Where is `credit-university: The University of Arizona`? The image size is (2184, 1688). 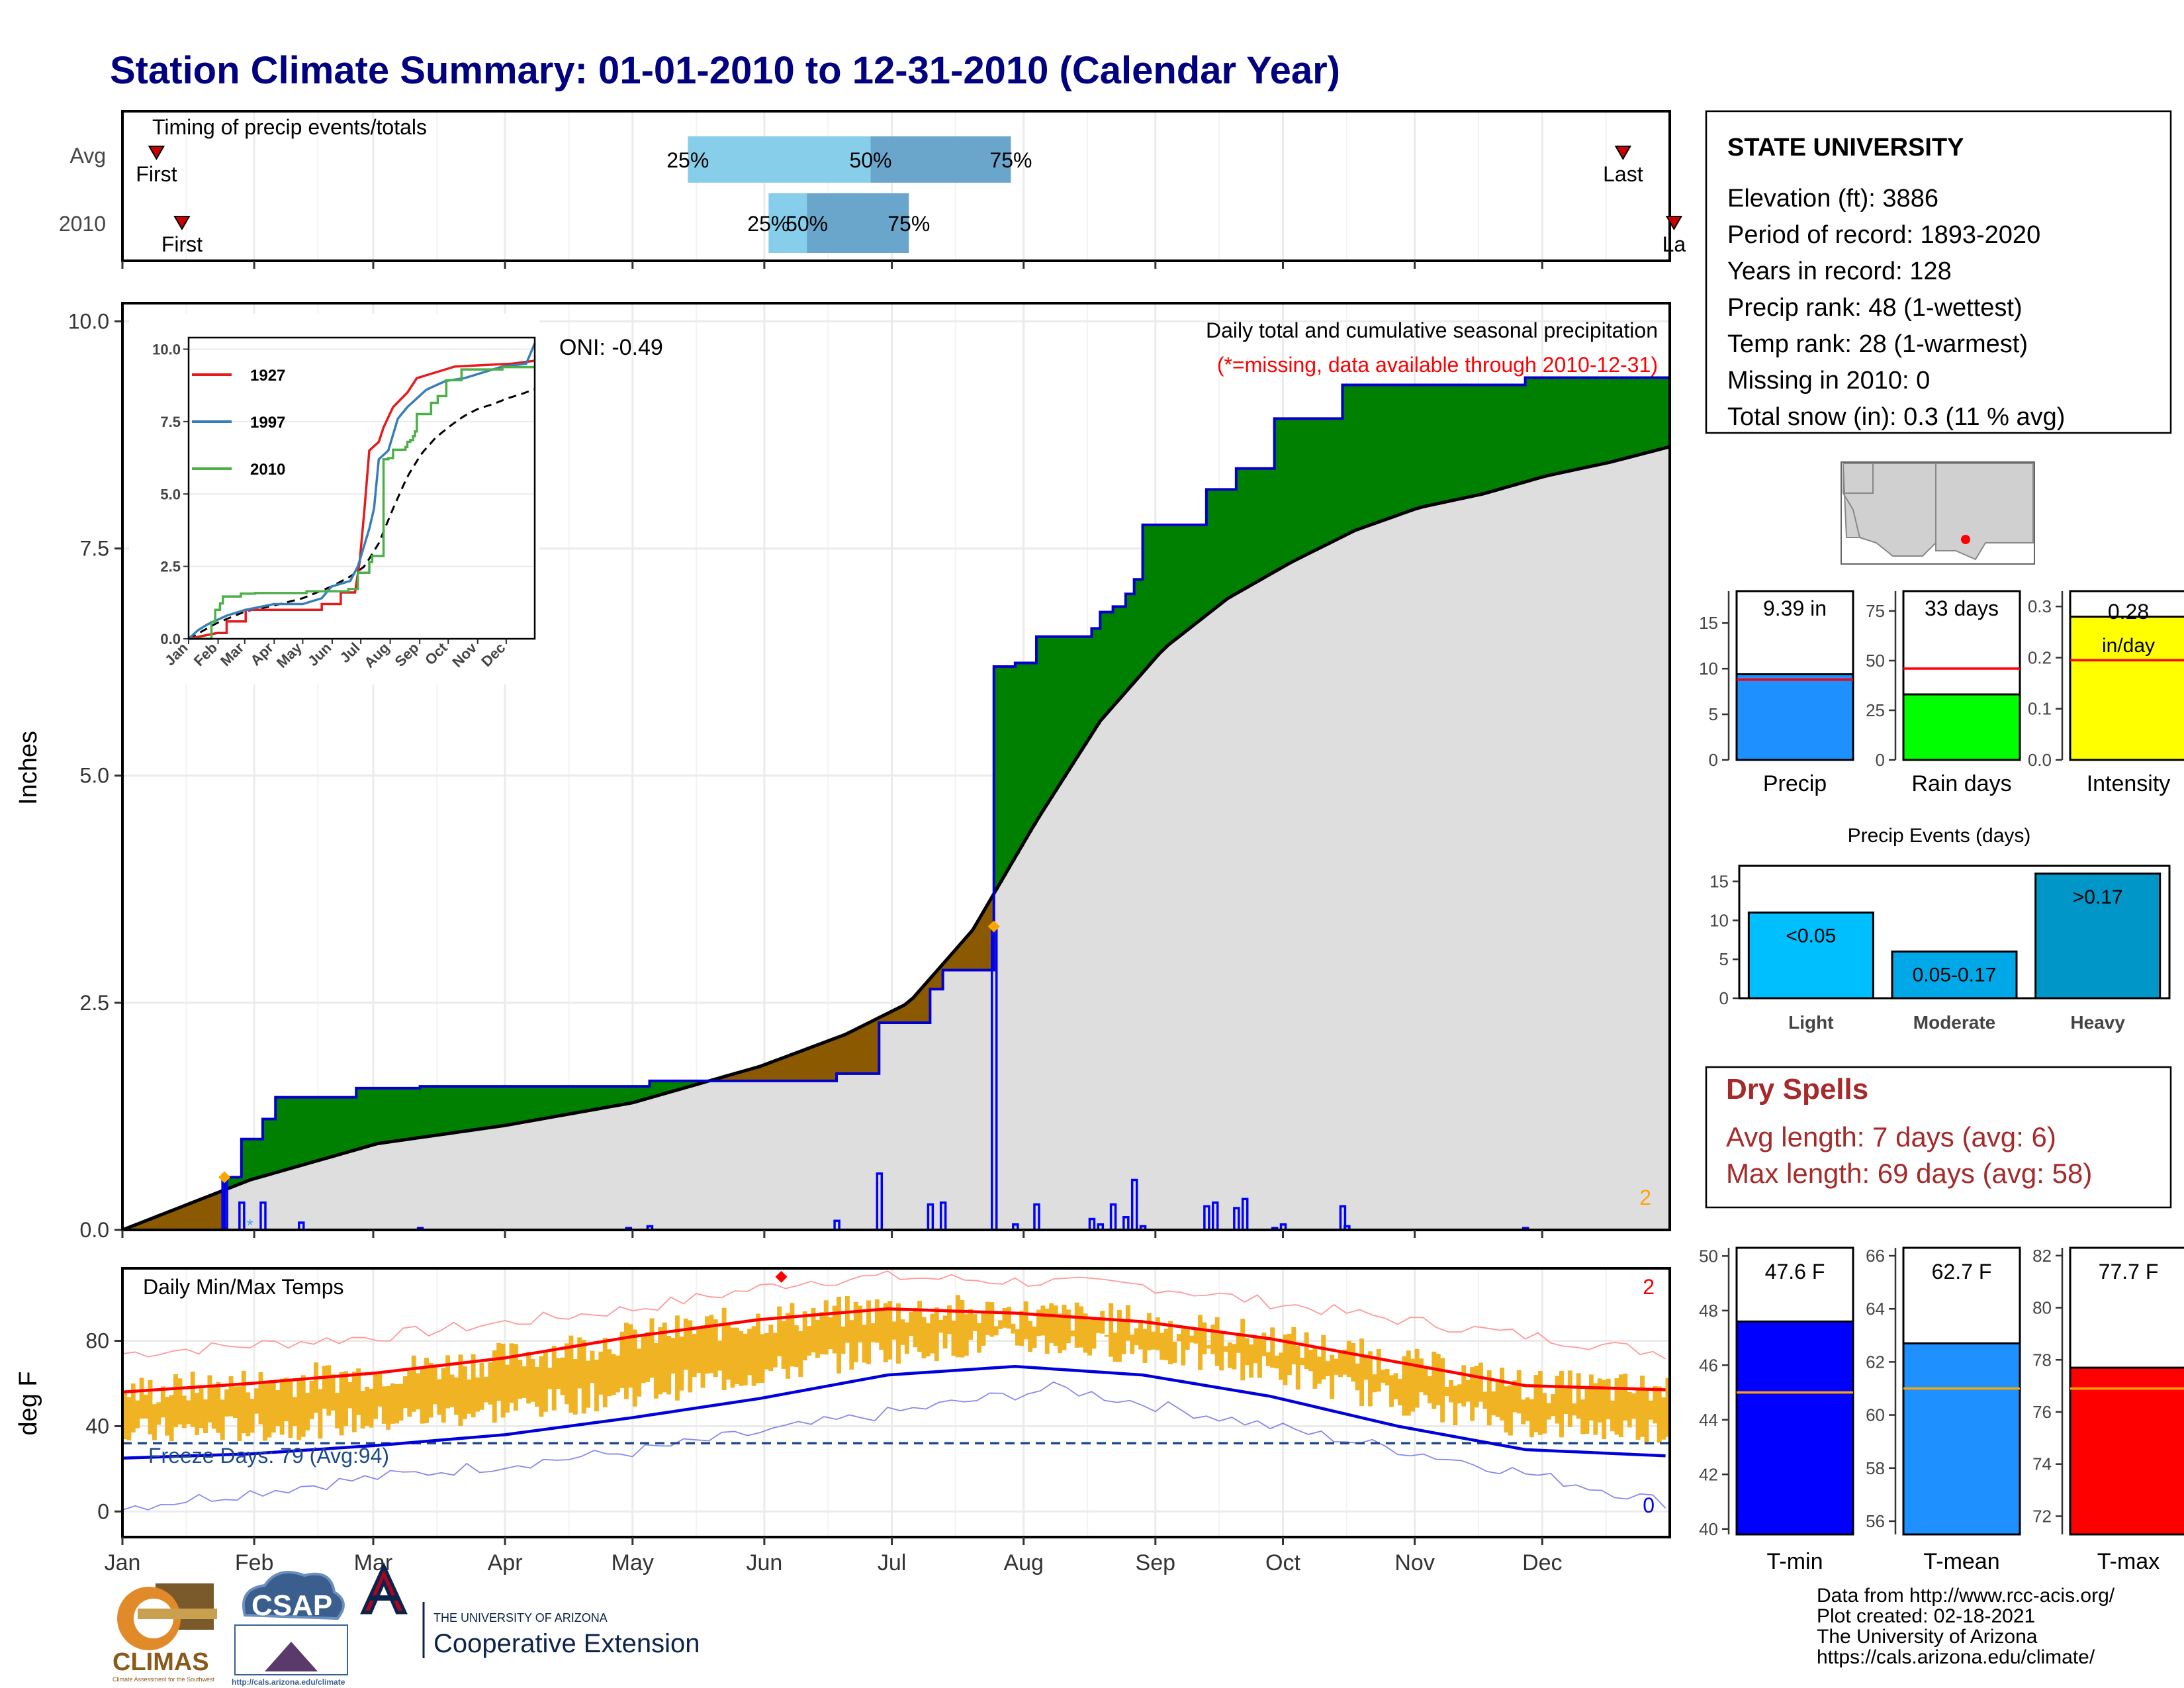
credit-university: The University of Arizona is located at coordinates (1928, 1637).